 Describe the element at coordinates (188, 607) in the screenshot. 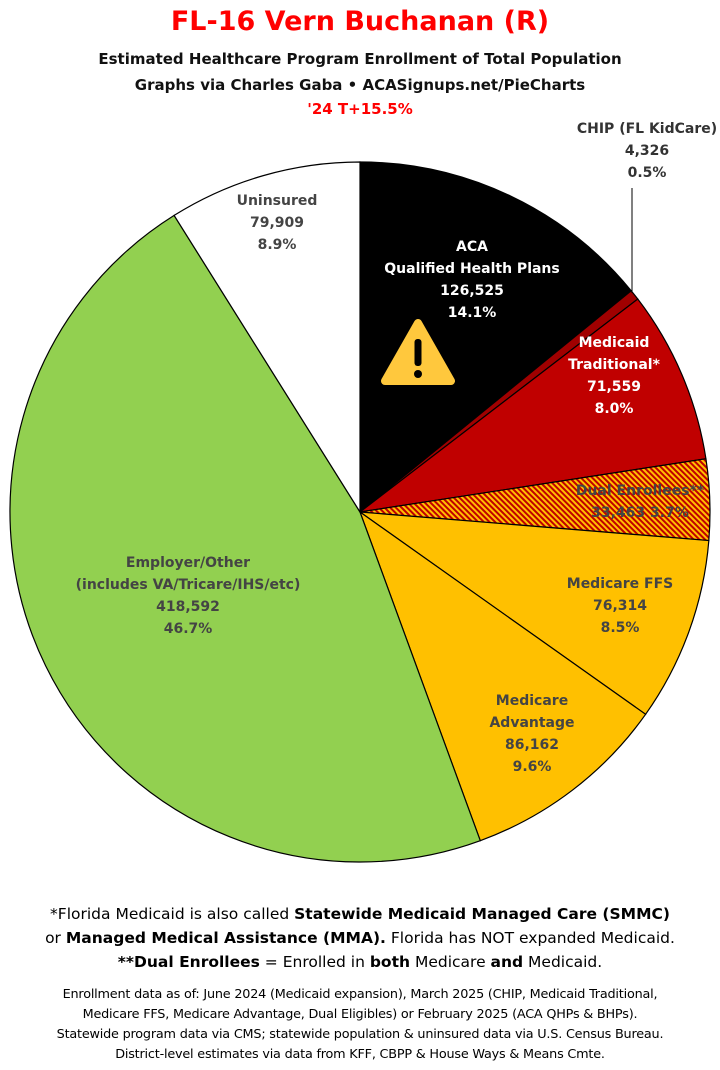

I see `slice-value: 418,592` at that location.